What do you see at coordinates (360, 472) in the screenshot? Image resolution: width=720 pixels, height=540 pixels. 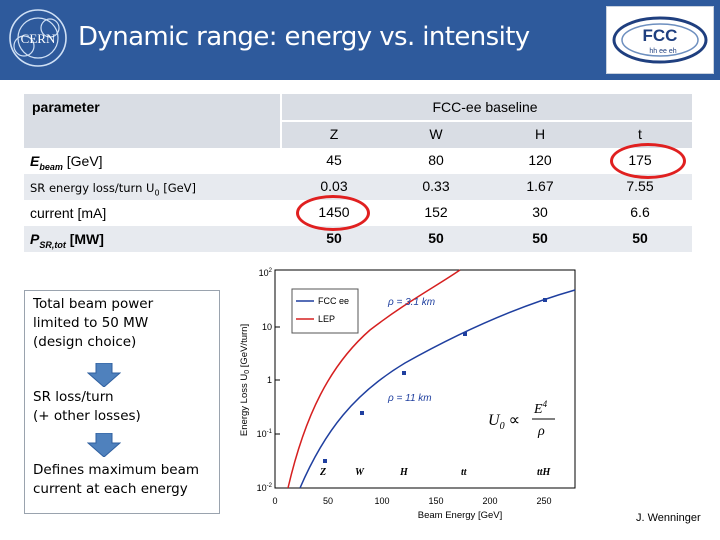 I see `marker-w: W` at bounding box center [360, 472].